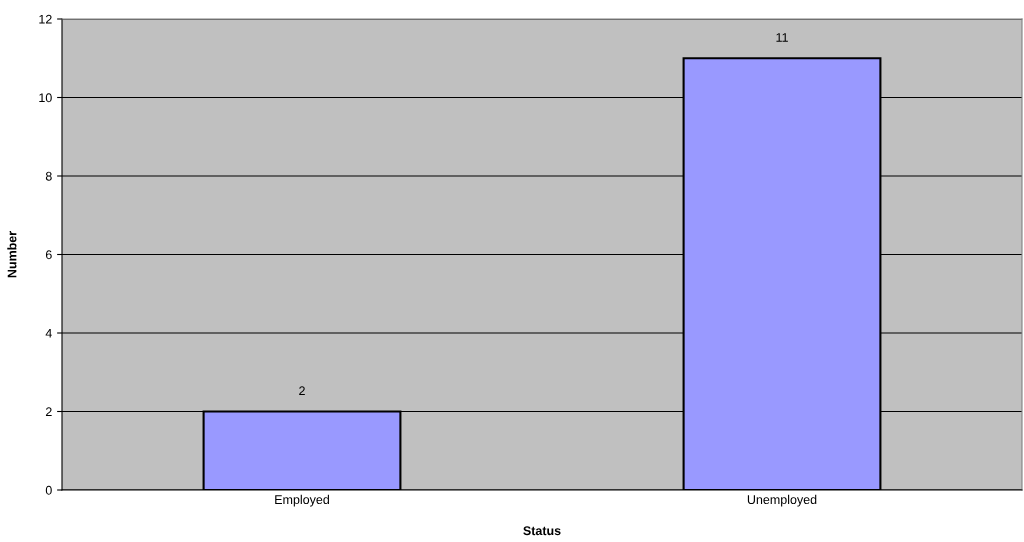 The height and width of the screenshot is (542, 1024). I want to click on y-tick-label: 6, so click(48, 255).